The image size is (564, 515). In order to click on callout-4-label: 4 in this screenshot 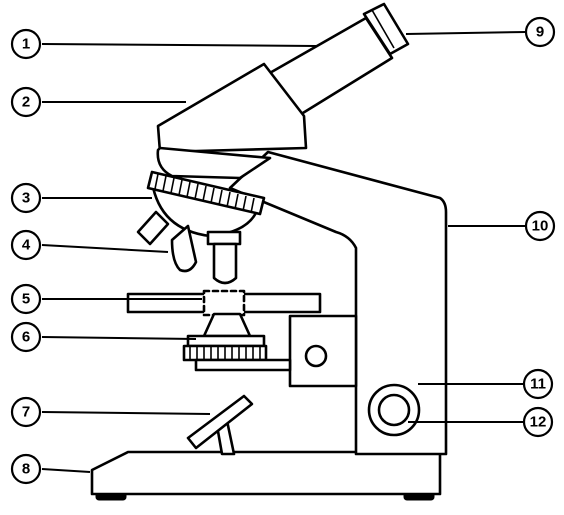, I will do `click(26, 245)`.